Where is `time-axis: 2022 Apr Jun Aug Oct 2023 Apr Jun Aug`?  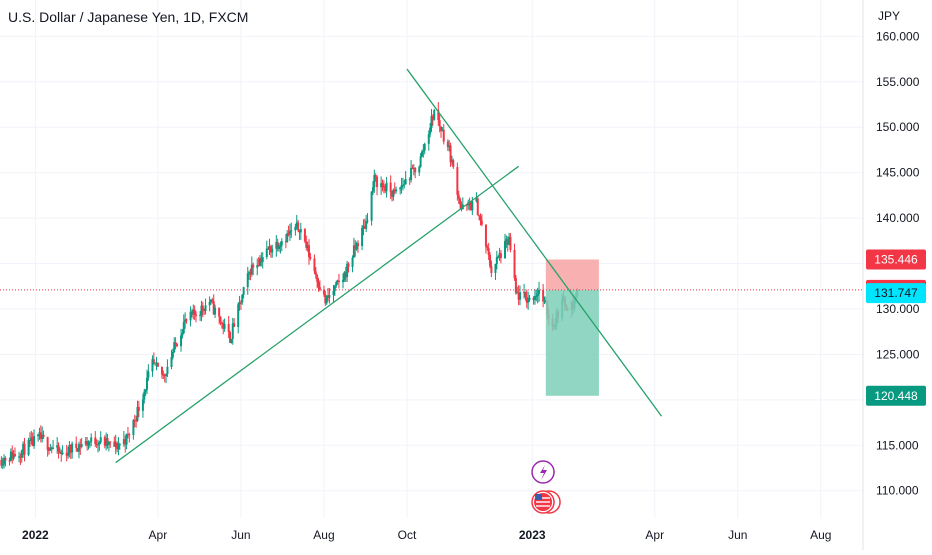 time-axis: 2022 Apr Jun Aug Oct 2023 Apr Jun Aug is located at coordinates (426, 535).